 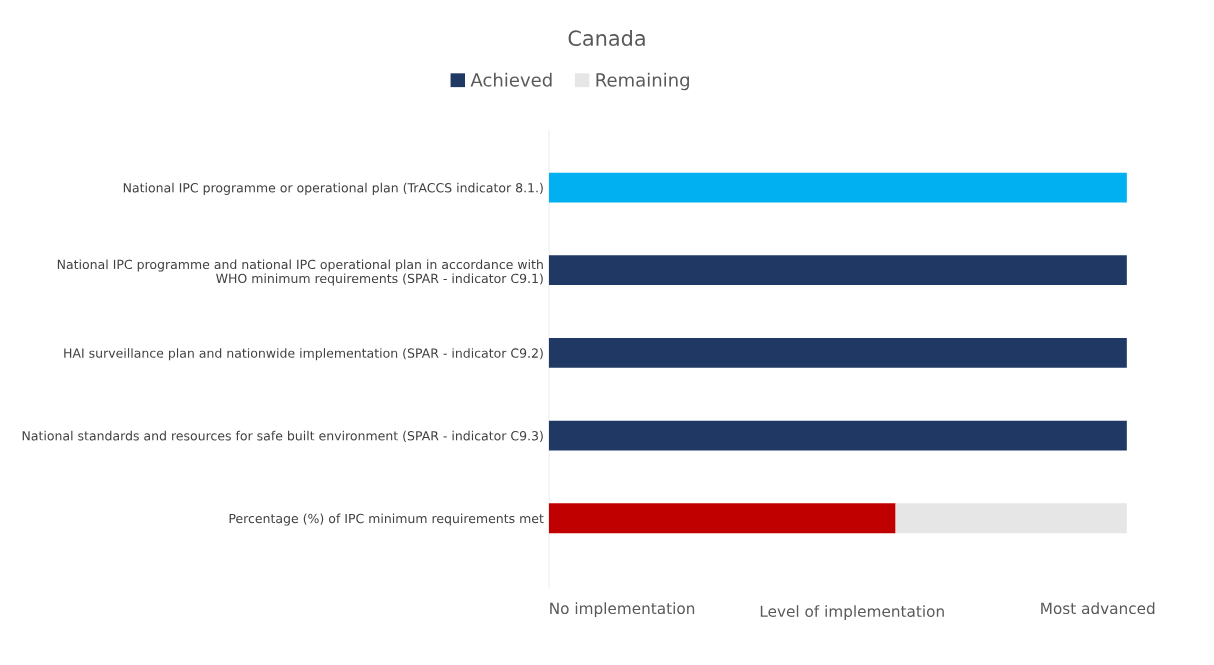 I want to click on y-tick-label: HAI surveillance plan and nationwide implementation (SPAR - indicator C9.2), so click(x=303, y=354).